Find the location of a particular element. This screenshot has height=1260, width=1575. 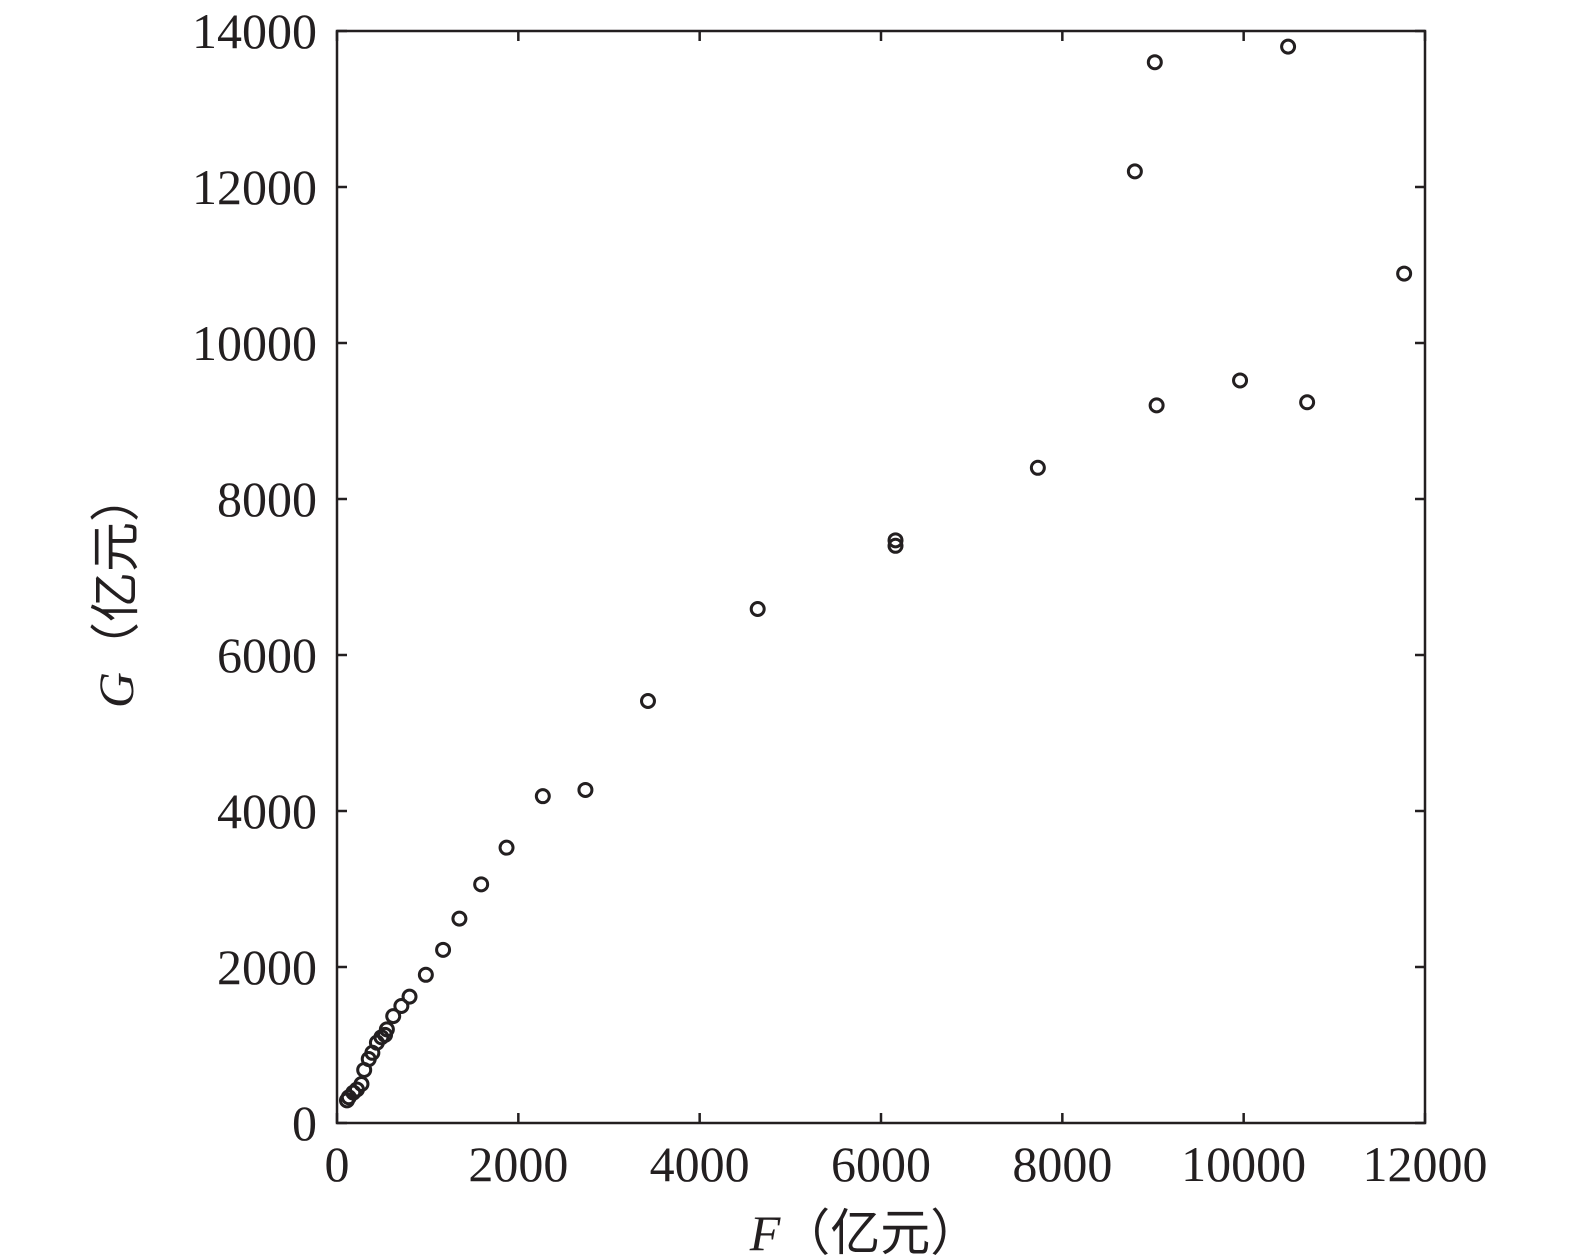

y-tick-label: 4000 is located at coordinates (267, 811).